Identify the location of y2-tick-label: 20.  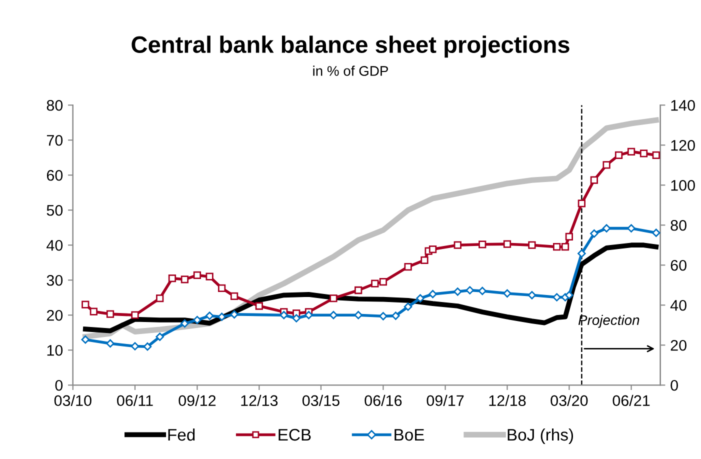
(678, 345).